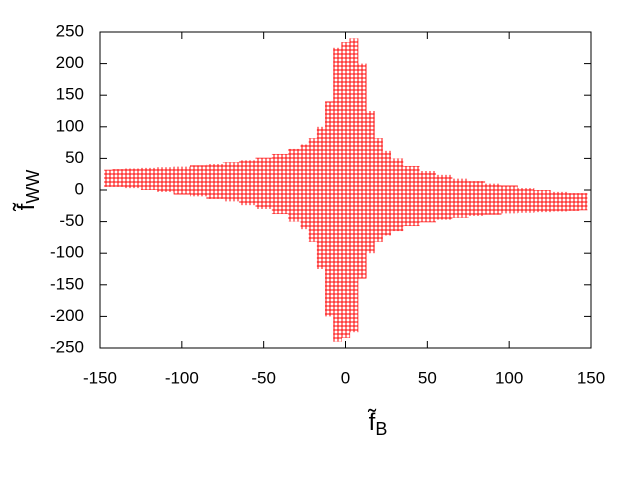 The image size is (640, 480). Describe the element at coordinates (372, 422) in the screenshot. I see `x-label-base: f̃` at that location.